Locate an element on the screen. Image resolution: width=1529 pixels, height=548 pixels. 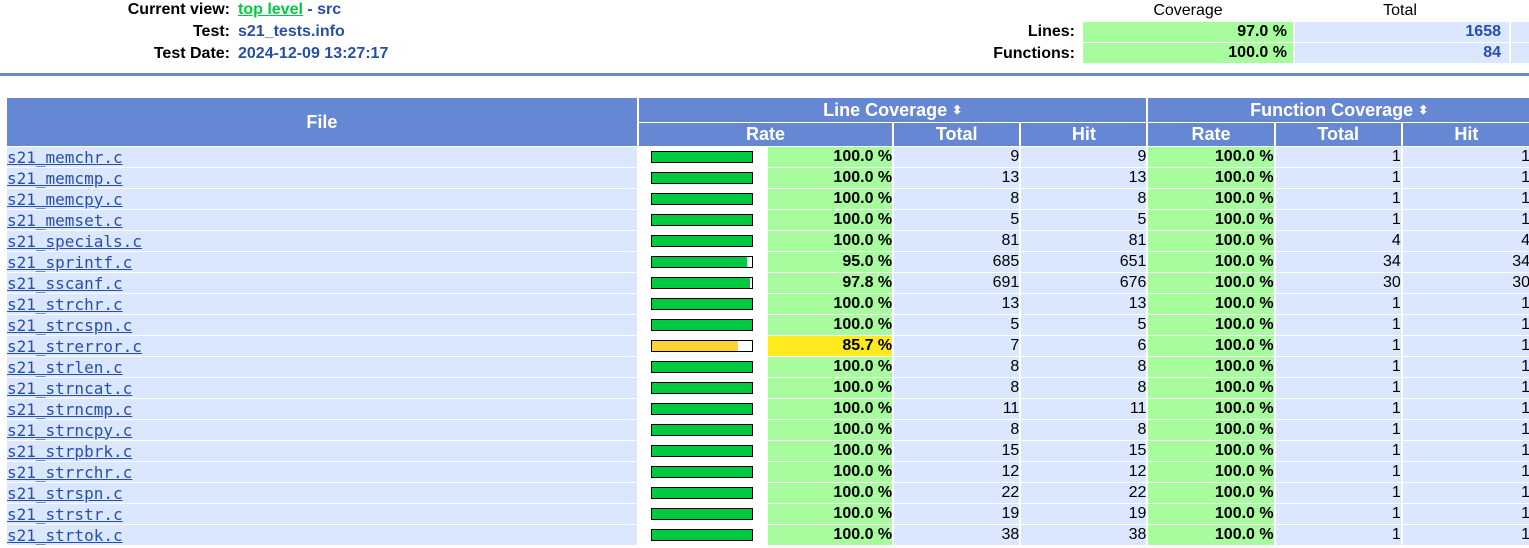
table-row: s21_memchr.c 100.0 % 9 9 100.0 % 1 1 is located at coordinates (768, 156).